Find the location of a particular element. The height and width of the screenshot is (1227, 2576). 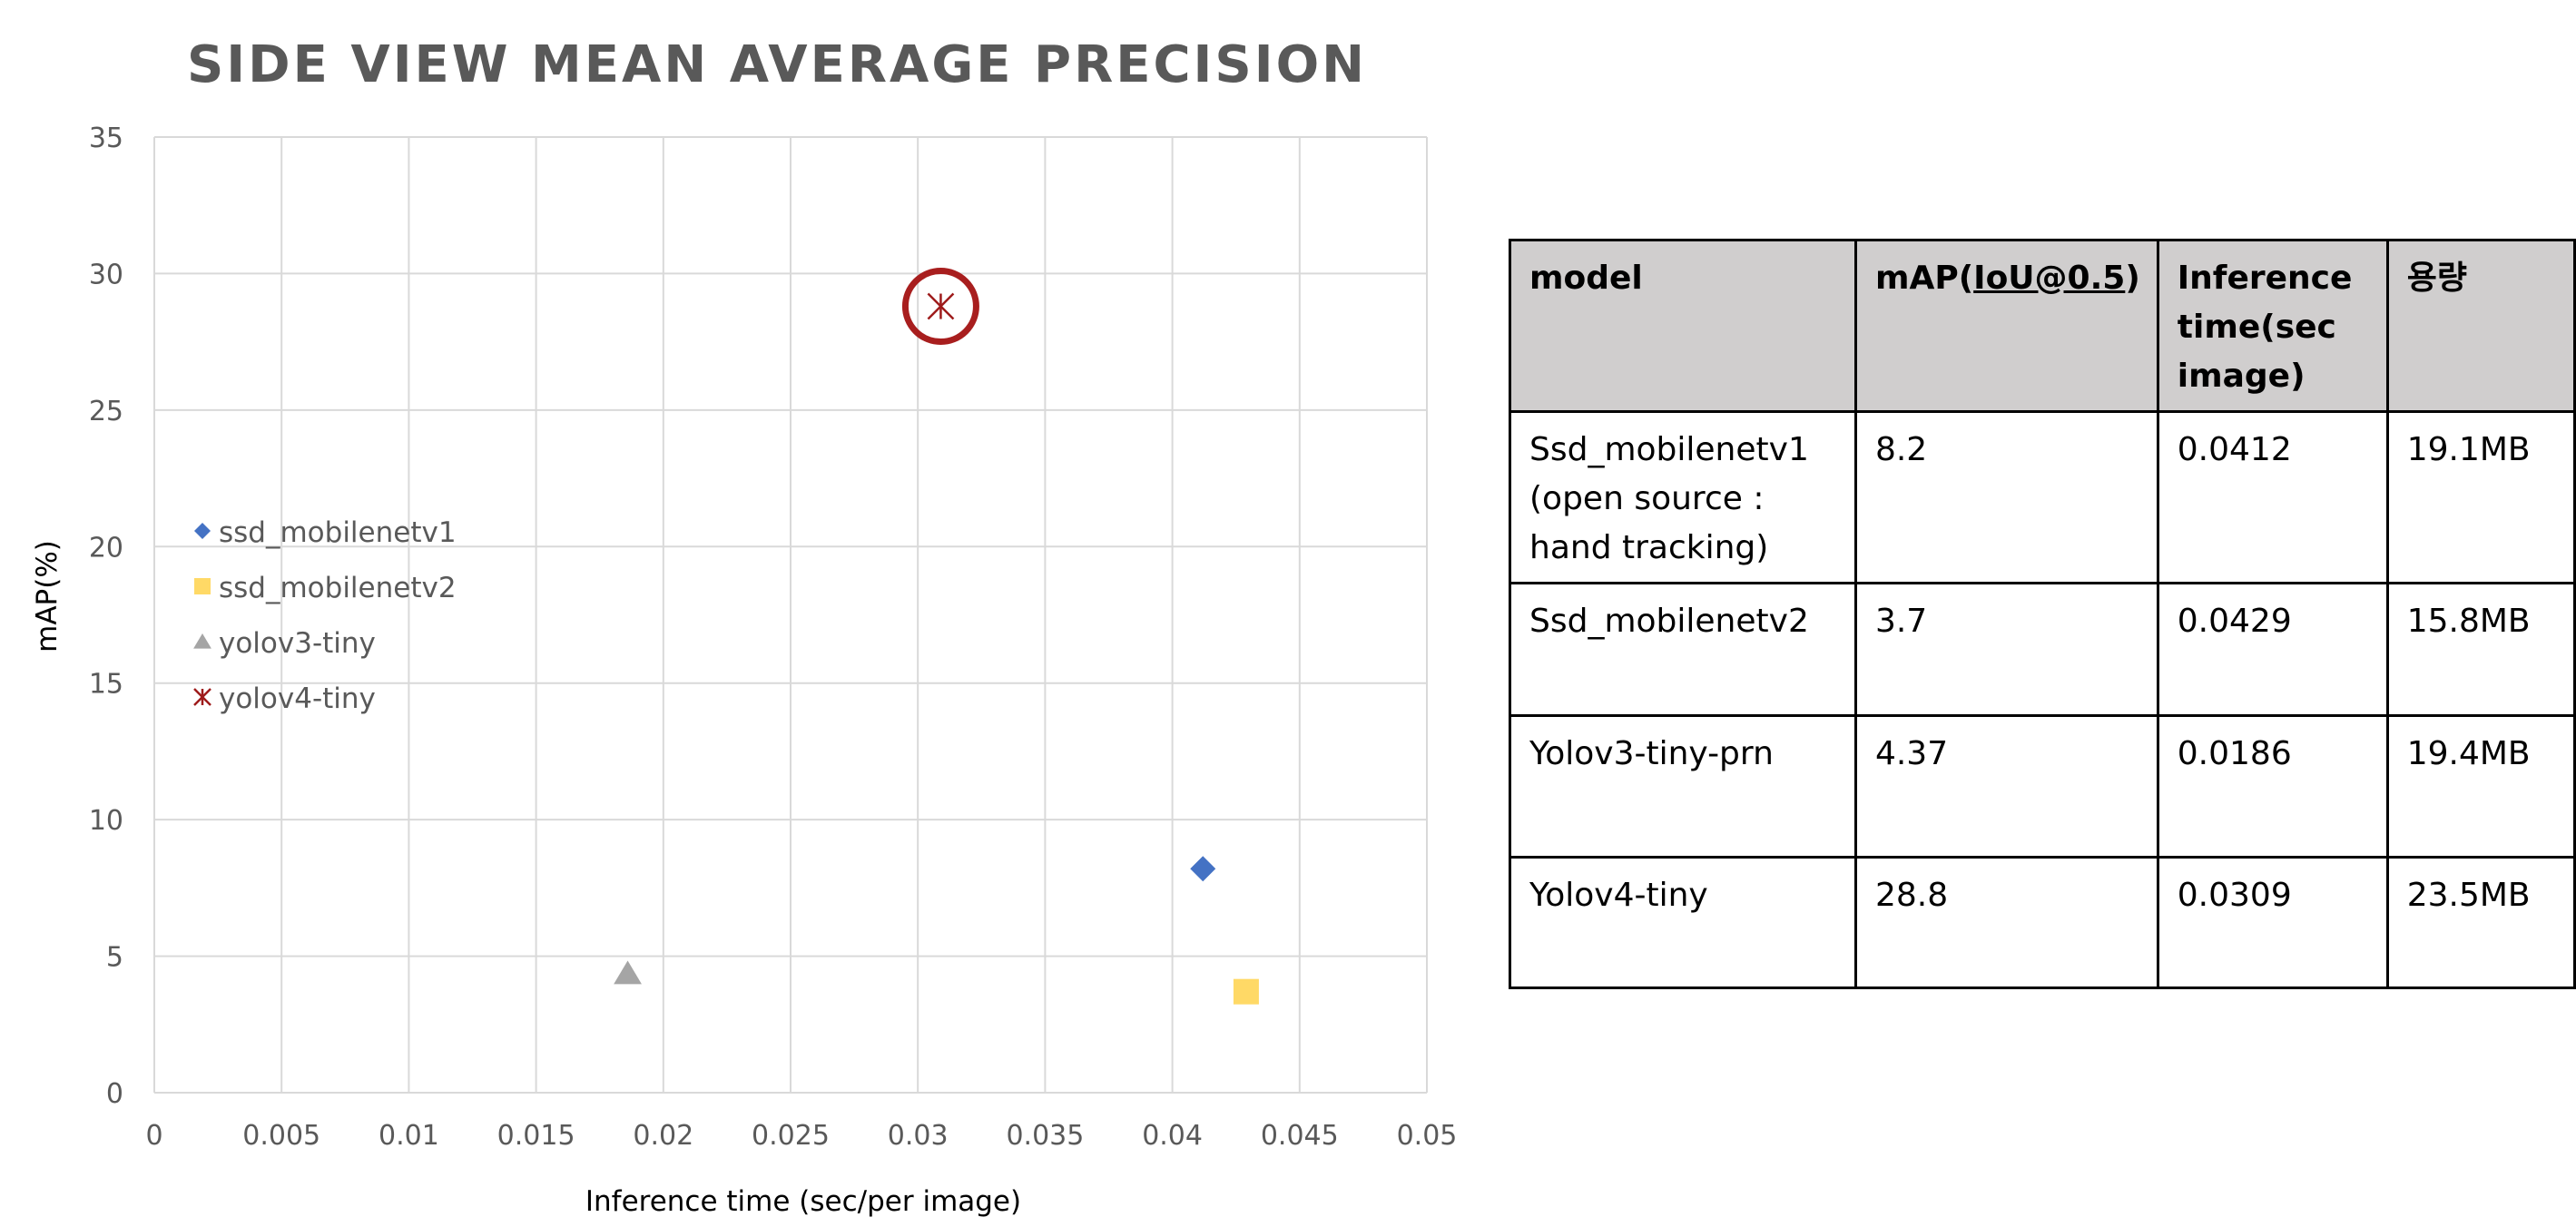

header-map: mAP(IoU@0.5) is located at coordinates (2006, 326).